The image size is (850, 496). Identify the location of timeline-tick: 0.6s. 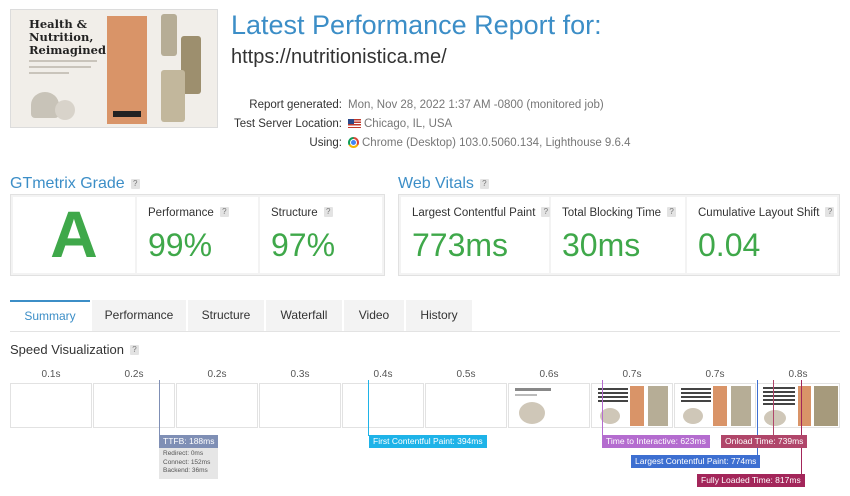
(549, 374).